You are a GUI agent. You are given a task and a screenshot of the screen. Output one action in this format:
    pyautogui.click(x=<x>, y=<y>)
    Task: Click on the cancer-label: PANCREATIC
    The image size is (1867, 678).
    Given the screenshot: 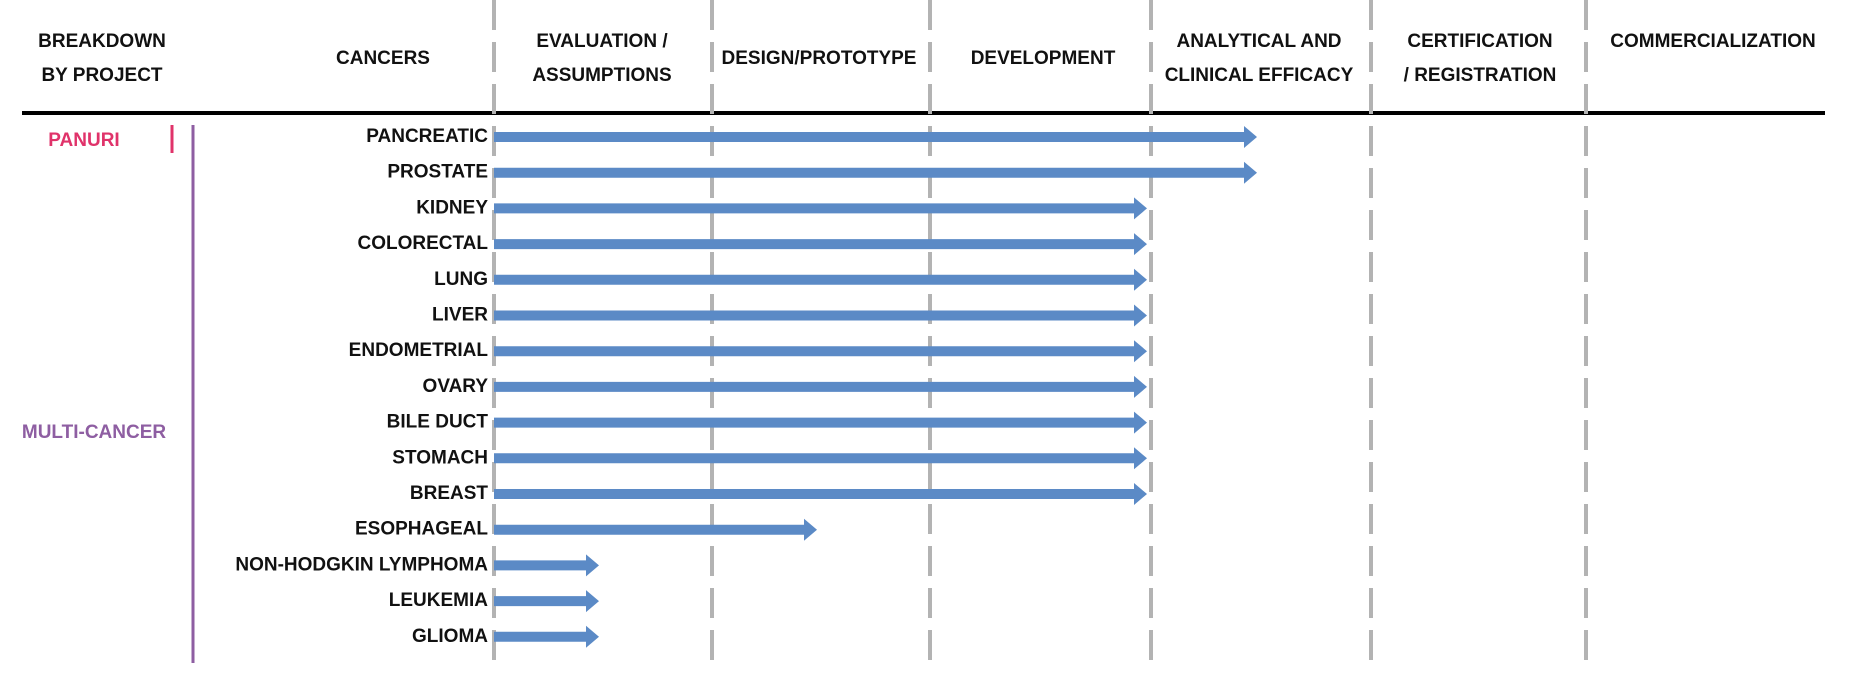 What is the action you would take?
    pyautogui.click(x=427, y=136)
    